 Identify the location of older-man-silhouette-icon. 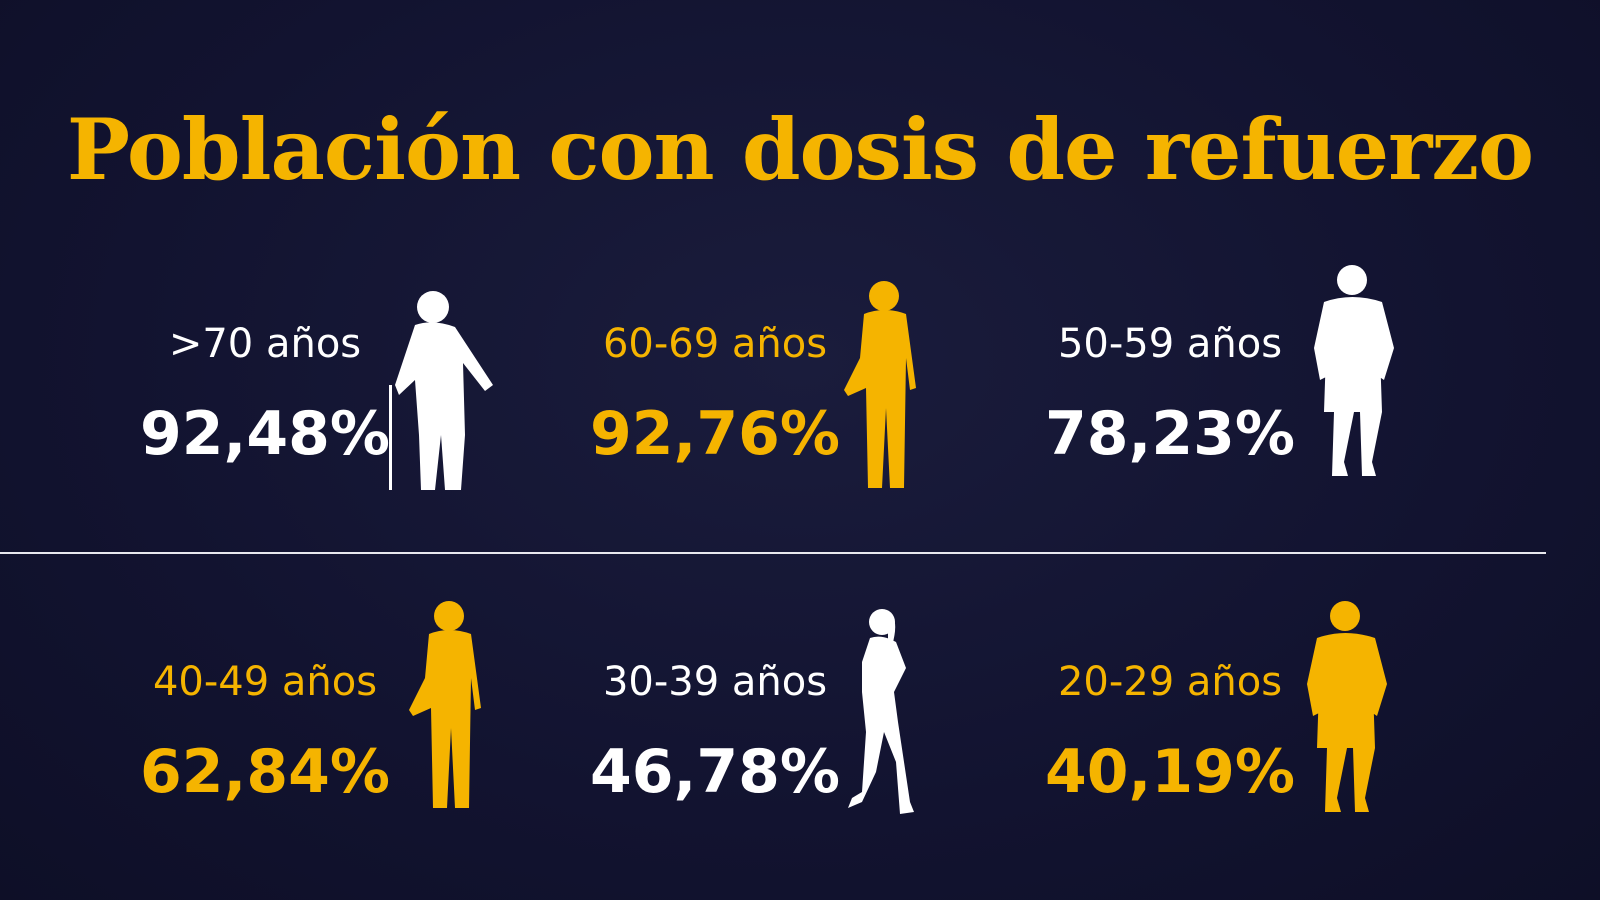
(895, 390).